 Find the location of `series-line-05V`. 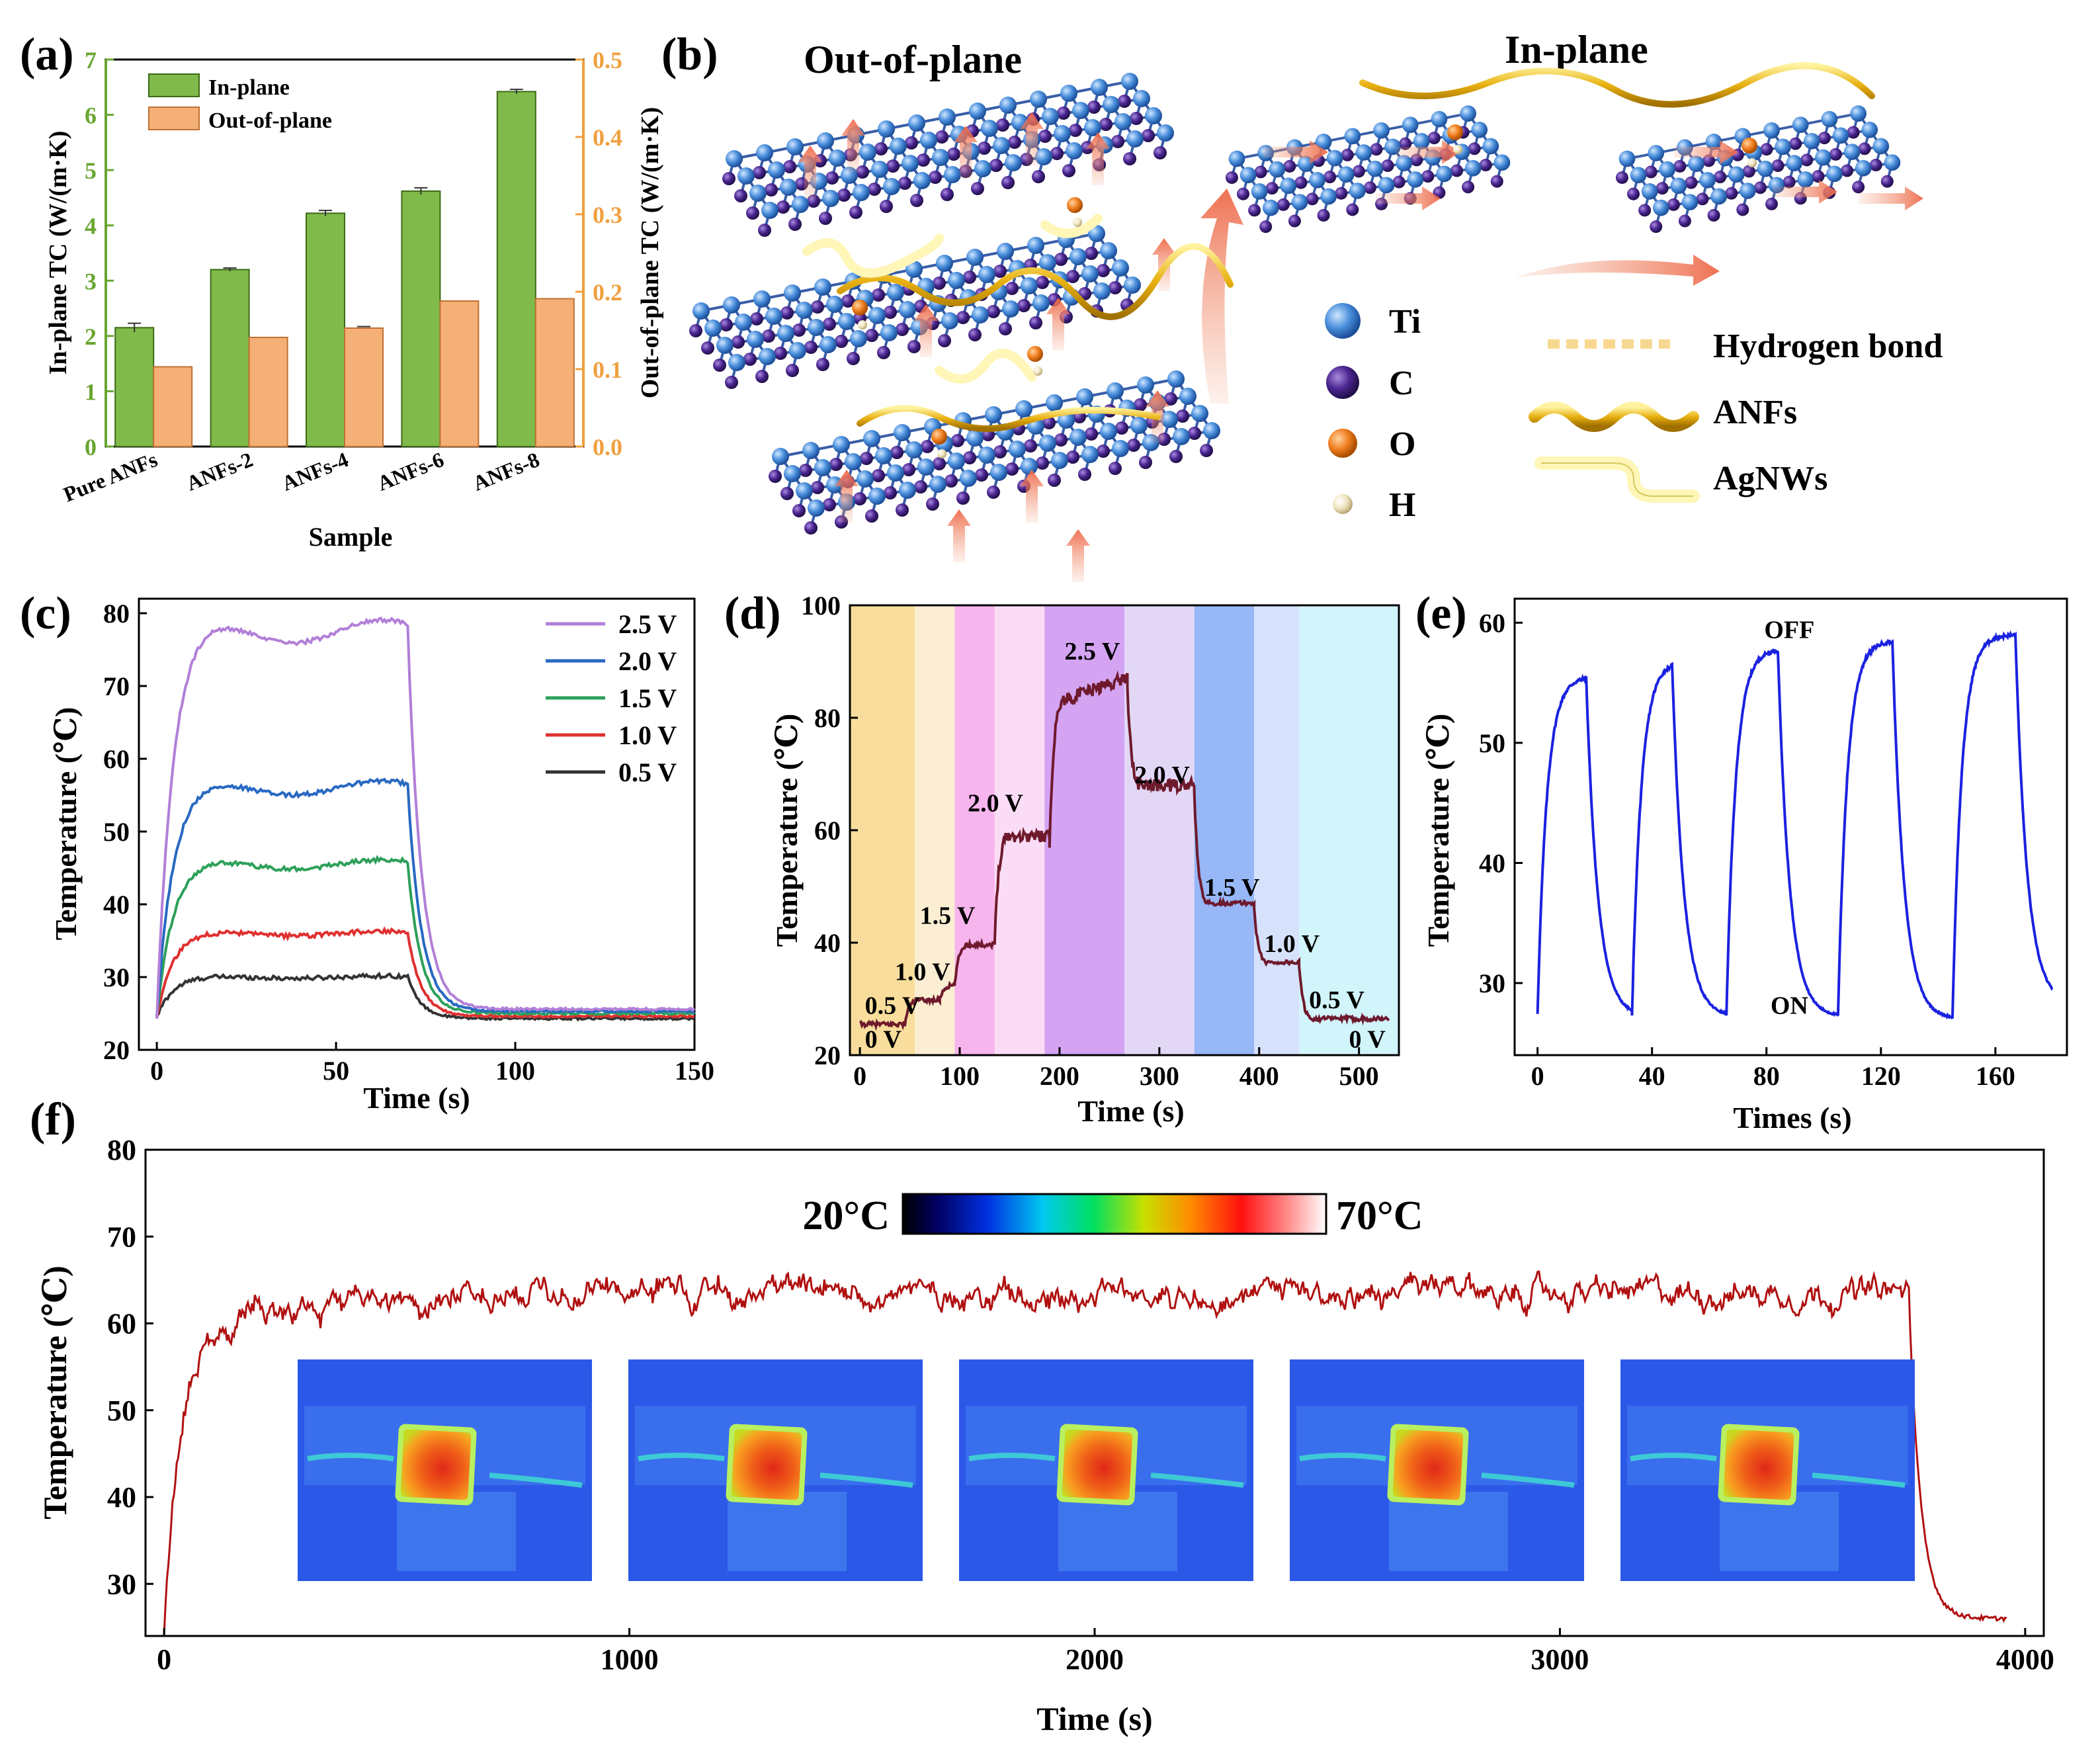

series-line-05V is located at coordinates (425, 996).